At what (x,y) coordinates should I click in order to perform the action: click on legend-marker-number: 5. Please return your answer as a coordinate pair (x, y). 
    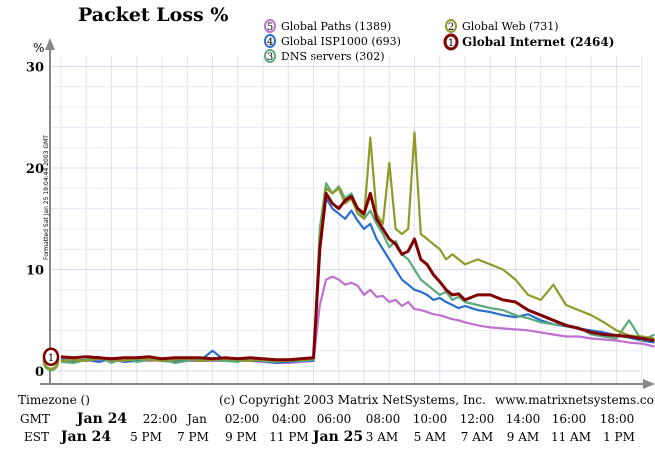
    Looking at the image, I should click on (270, 27).